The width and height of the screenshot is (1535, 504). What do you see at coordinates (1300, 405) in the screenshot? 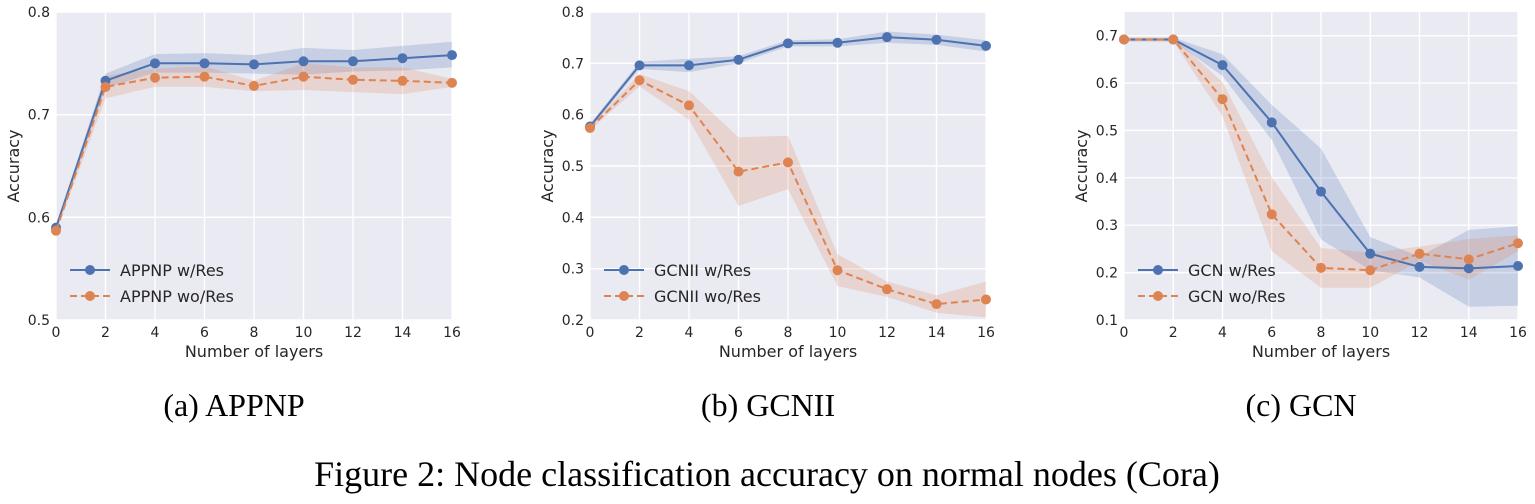
I see `subfigure-caption: (c) GCN` at bounding box center [1300, 405].